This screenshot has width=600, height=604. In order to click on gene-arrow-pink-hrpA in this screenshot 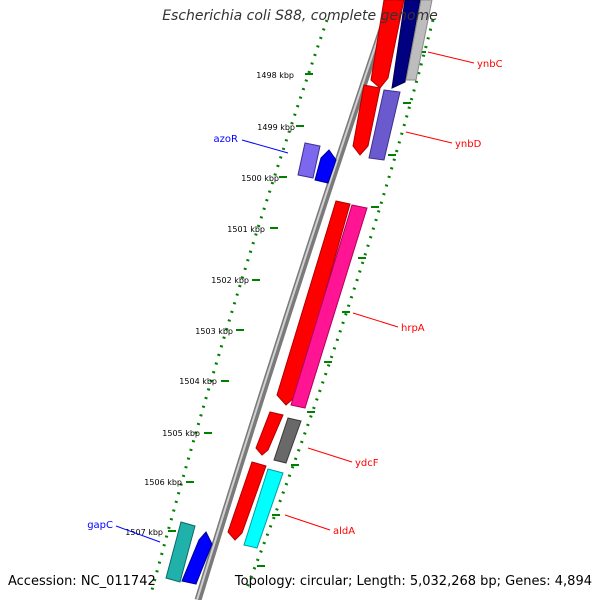, I will do `click(329, 306)`.